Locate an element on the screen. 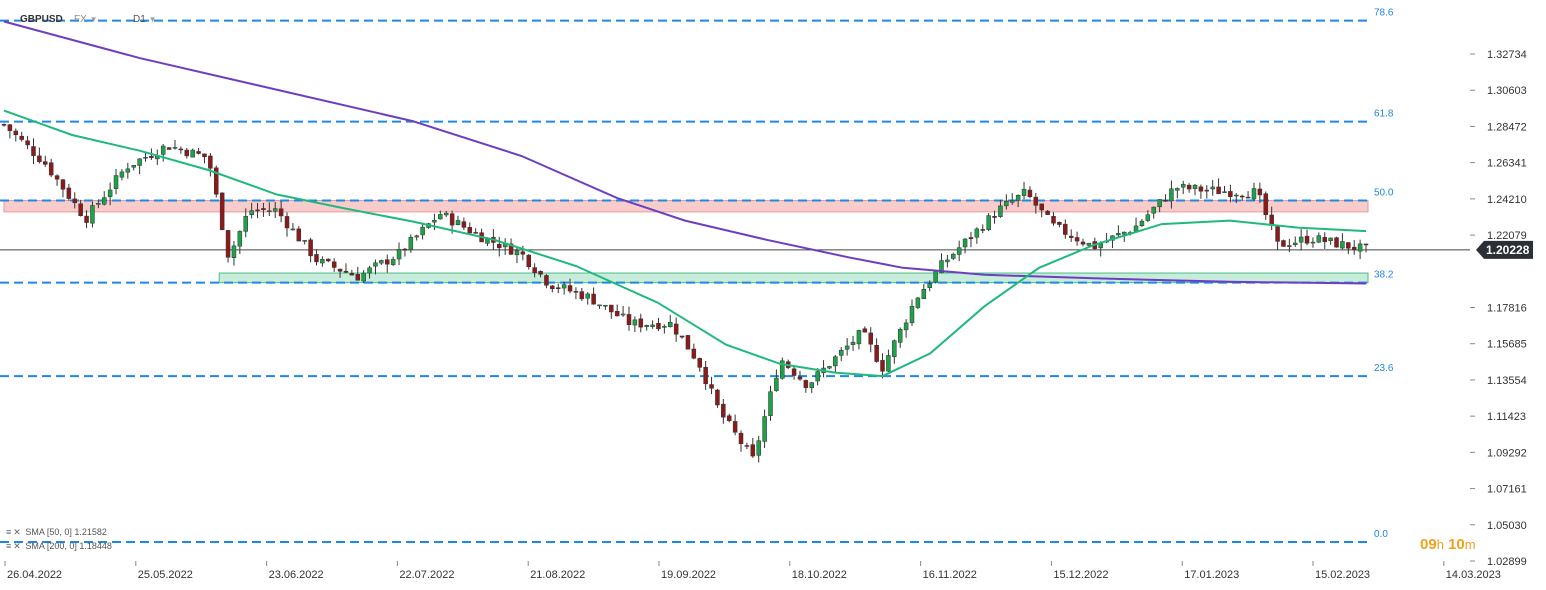  timeframe-label: D1 is located at coordinates (139, 19).